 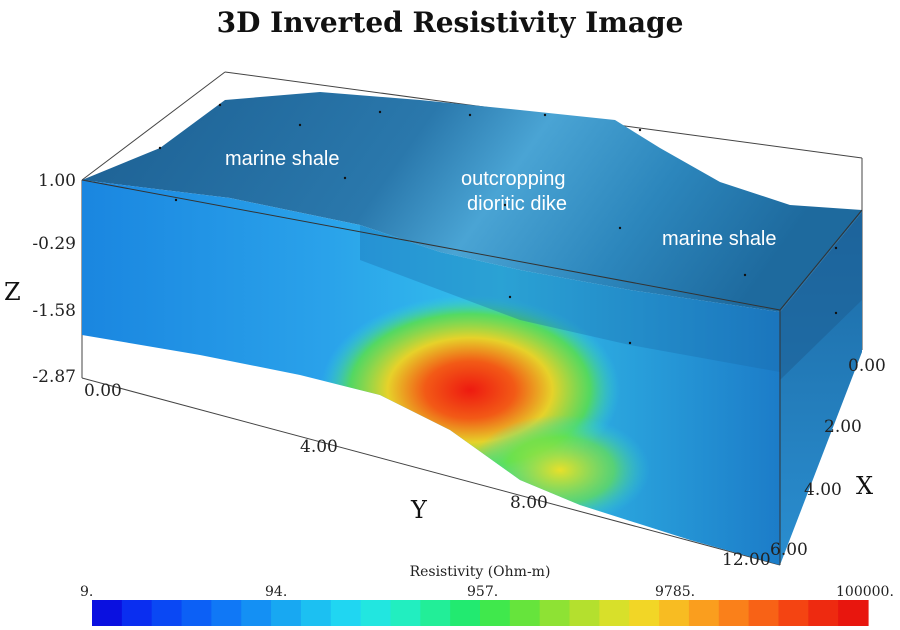 I want to click on label-outcropping: outcropping, so click(x=513, y=179).